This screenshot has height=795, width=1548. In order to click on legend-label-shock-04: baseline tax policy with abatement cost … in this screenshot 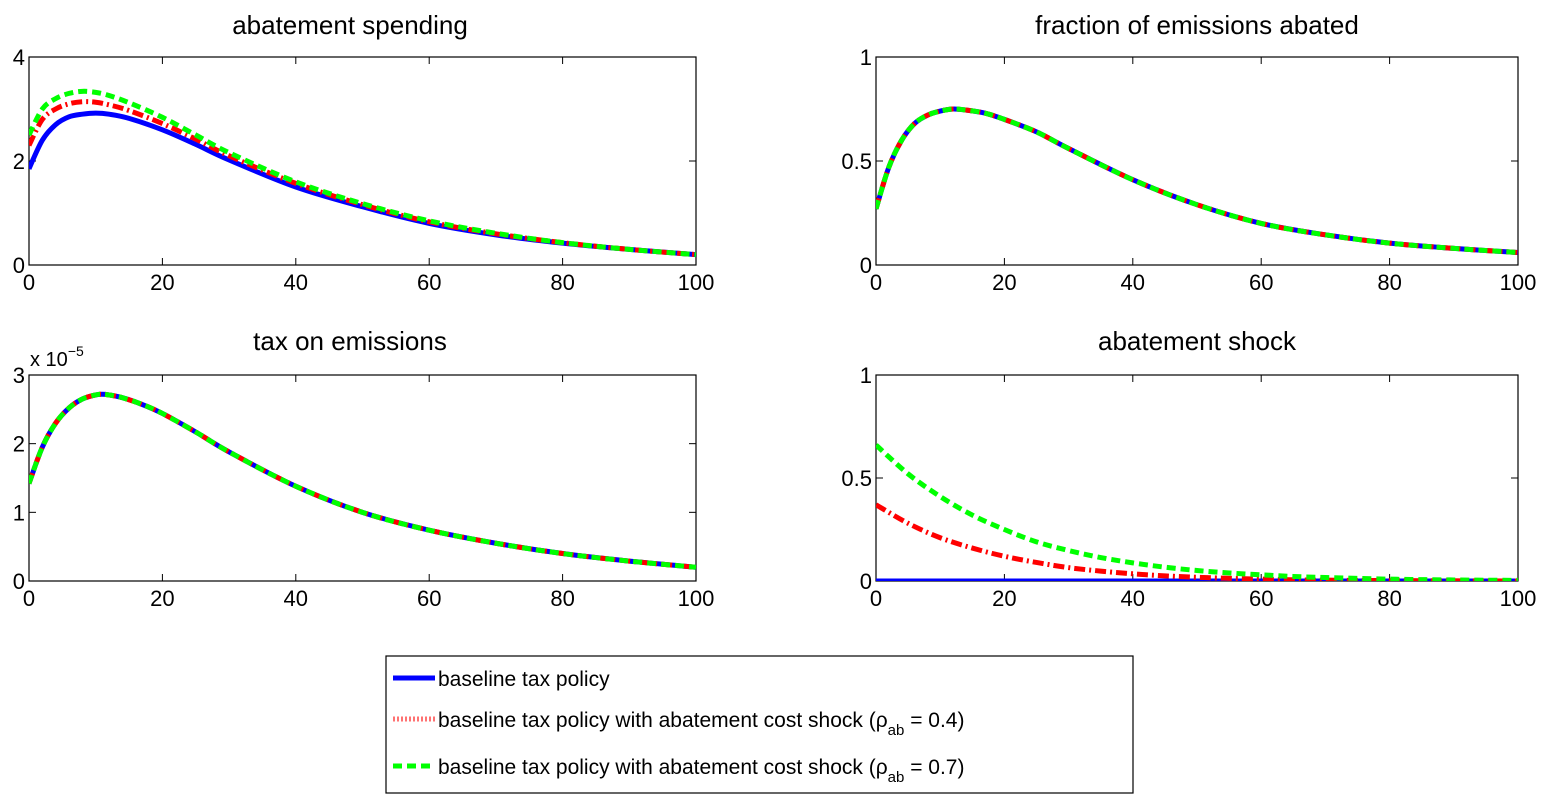, I will do `click(701, 724)`.